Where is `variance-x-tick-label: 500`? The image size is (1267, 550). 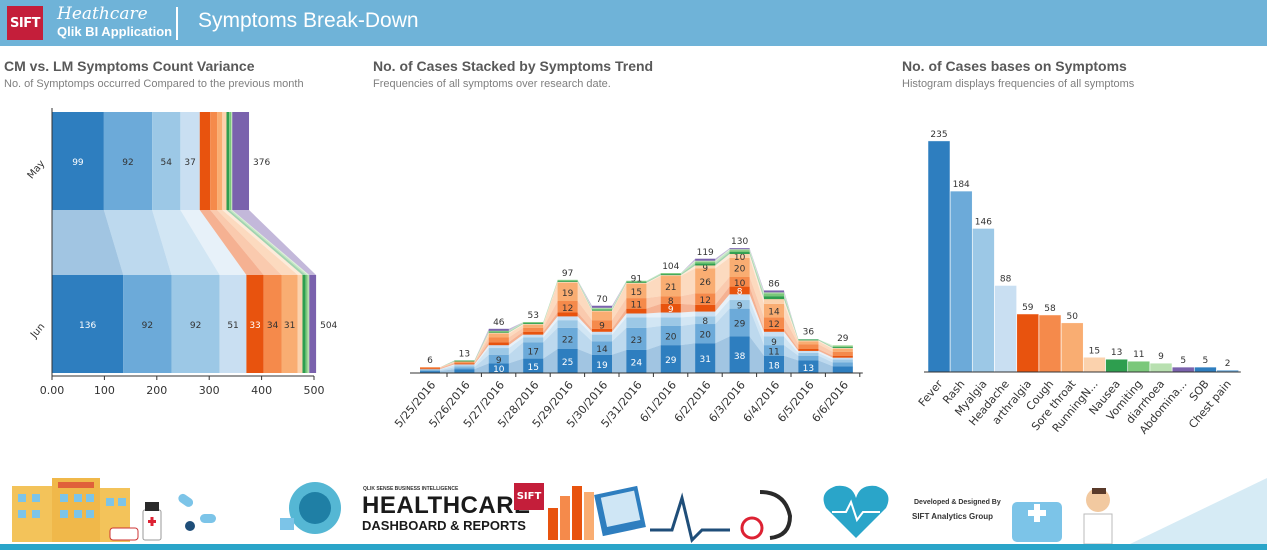 variance-x-tick-label: 500 is located at coordinates (314, 390).